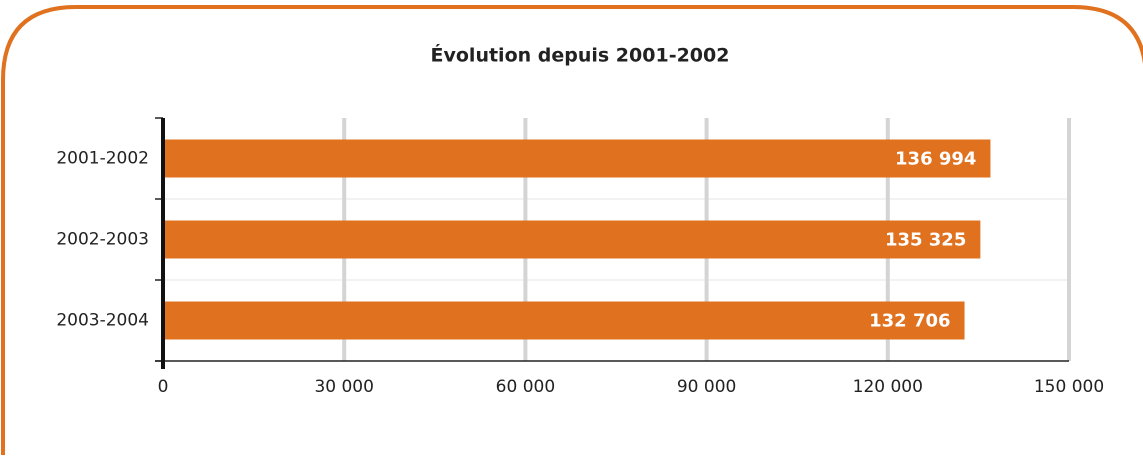 Image resolution: width=1143 pixels, height=459 pixels. I want to click on x-tick-label: 150 000, so click(1069, 387).